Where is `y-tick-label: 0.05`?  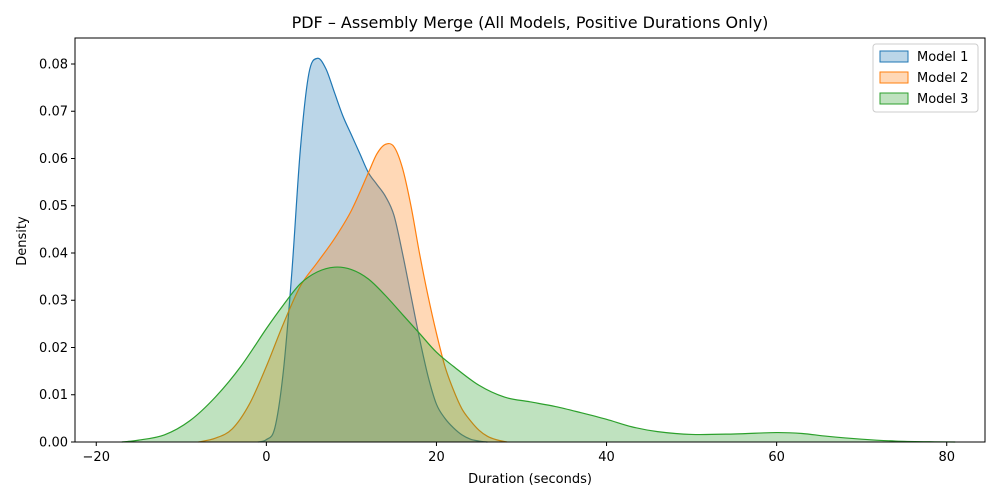
y-tick-label: 0.05 is located at coordinates (53, 206).